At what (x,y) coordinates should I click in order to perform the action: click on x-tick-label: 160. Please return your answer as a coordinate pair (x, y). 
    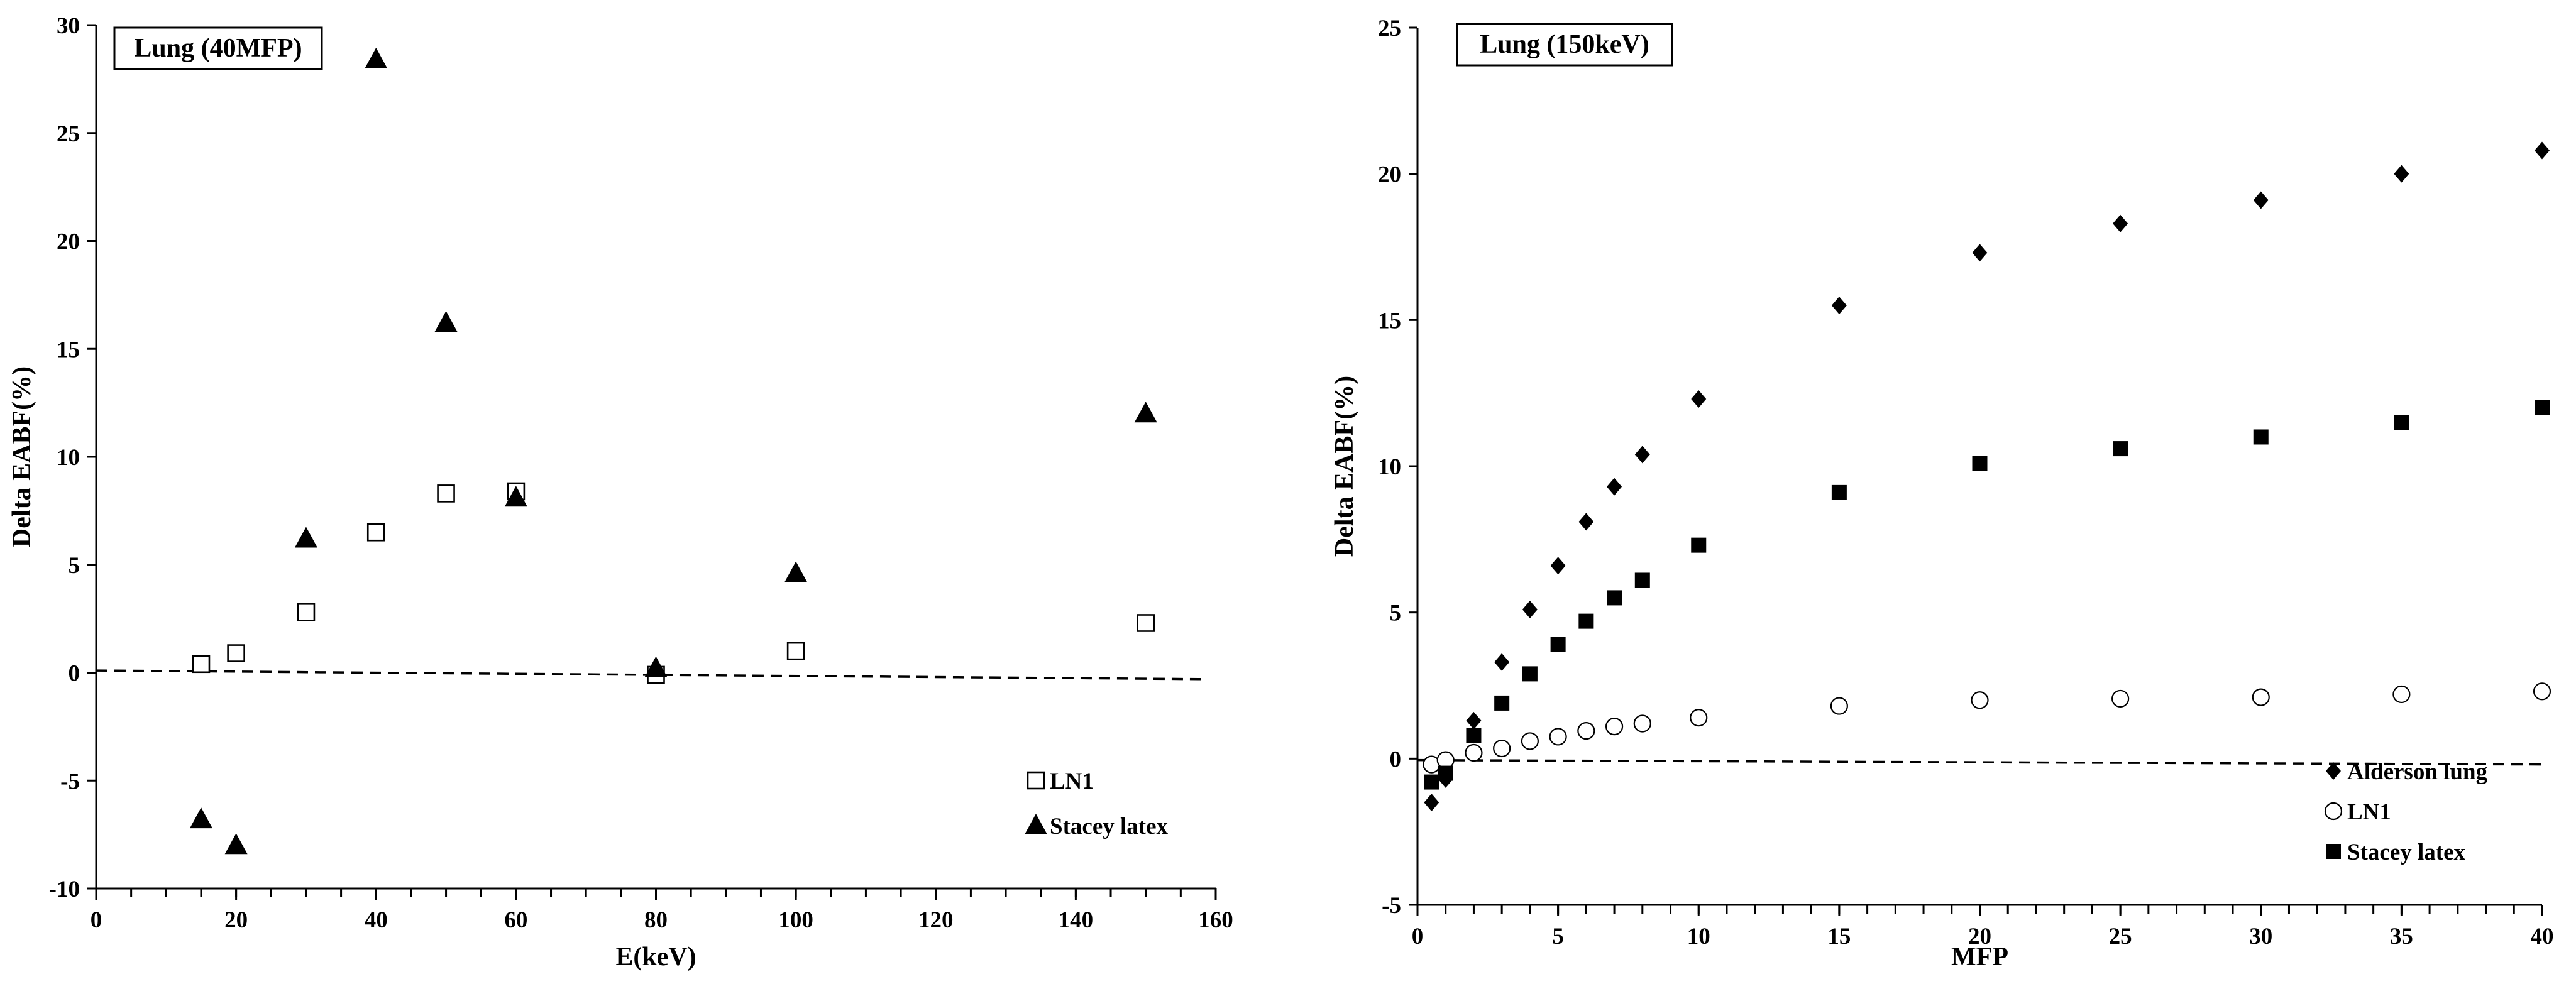
    Looking at the image, I should click on (1216, 920).